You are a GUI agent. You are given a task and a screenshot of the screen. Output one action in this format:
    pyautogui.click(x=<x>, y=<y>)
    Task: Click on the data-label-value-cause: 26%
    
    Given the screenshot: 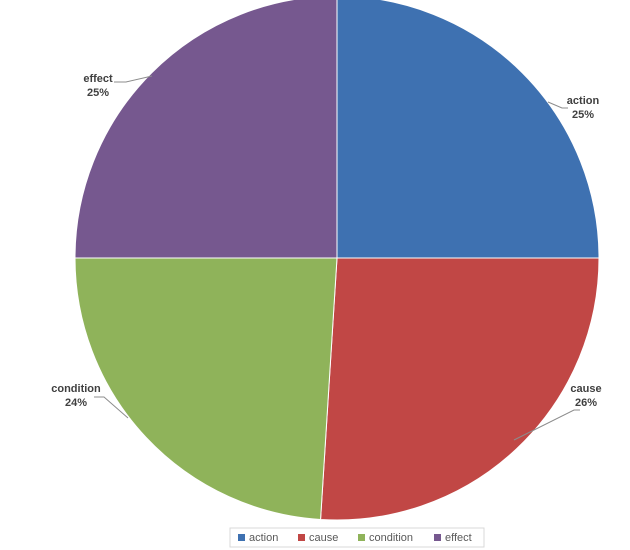 What is the action you would take?
    pyautogui.click(x=586, y=403)
    